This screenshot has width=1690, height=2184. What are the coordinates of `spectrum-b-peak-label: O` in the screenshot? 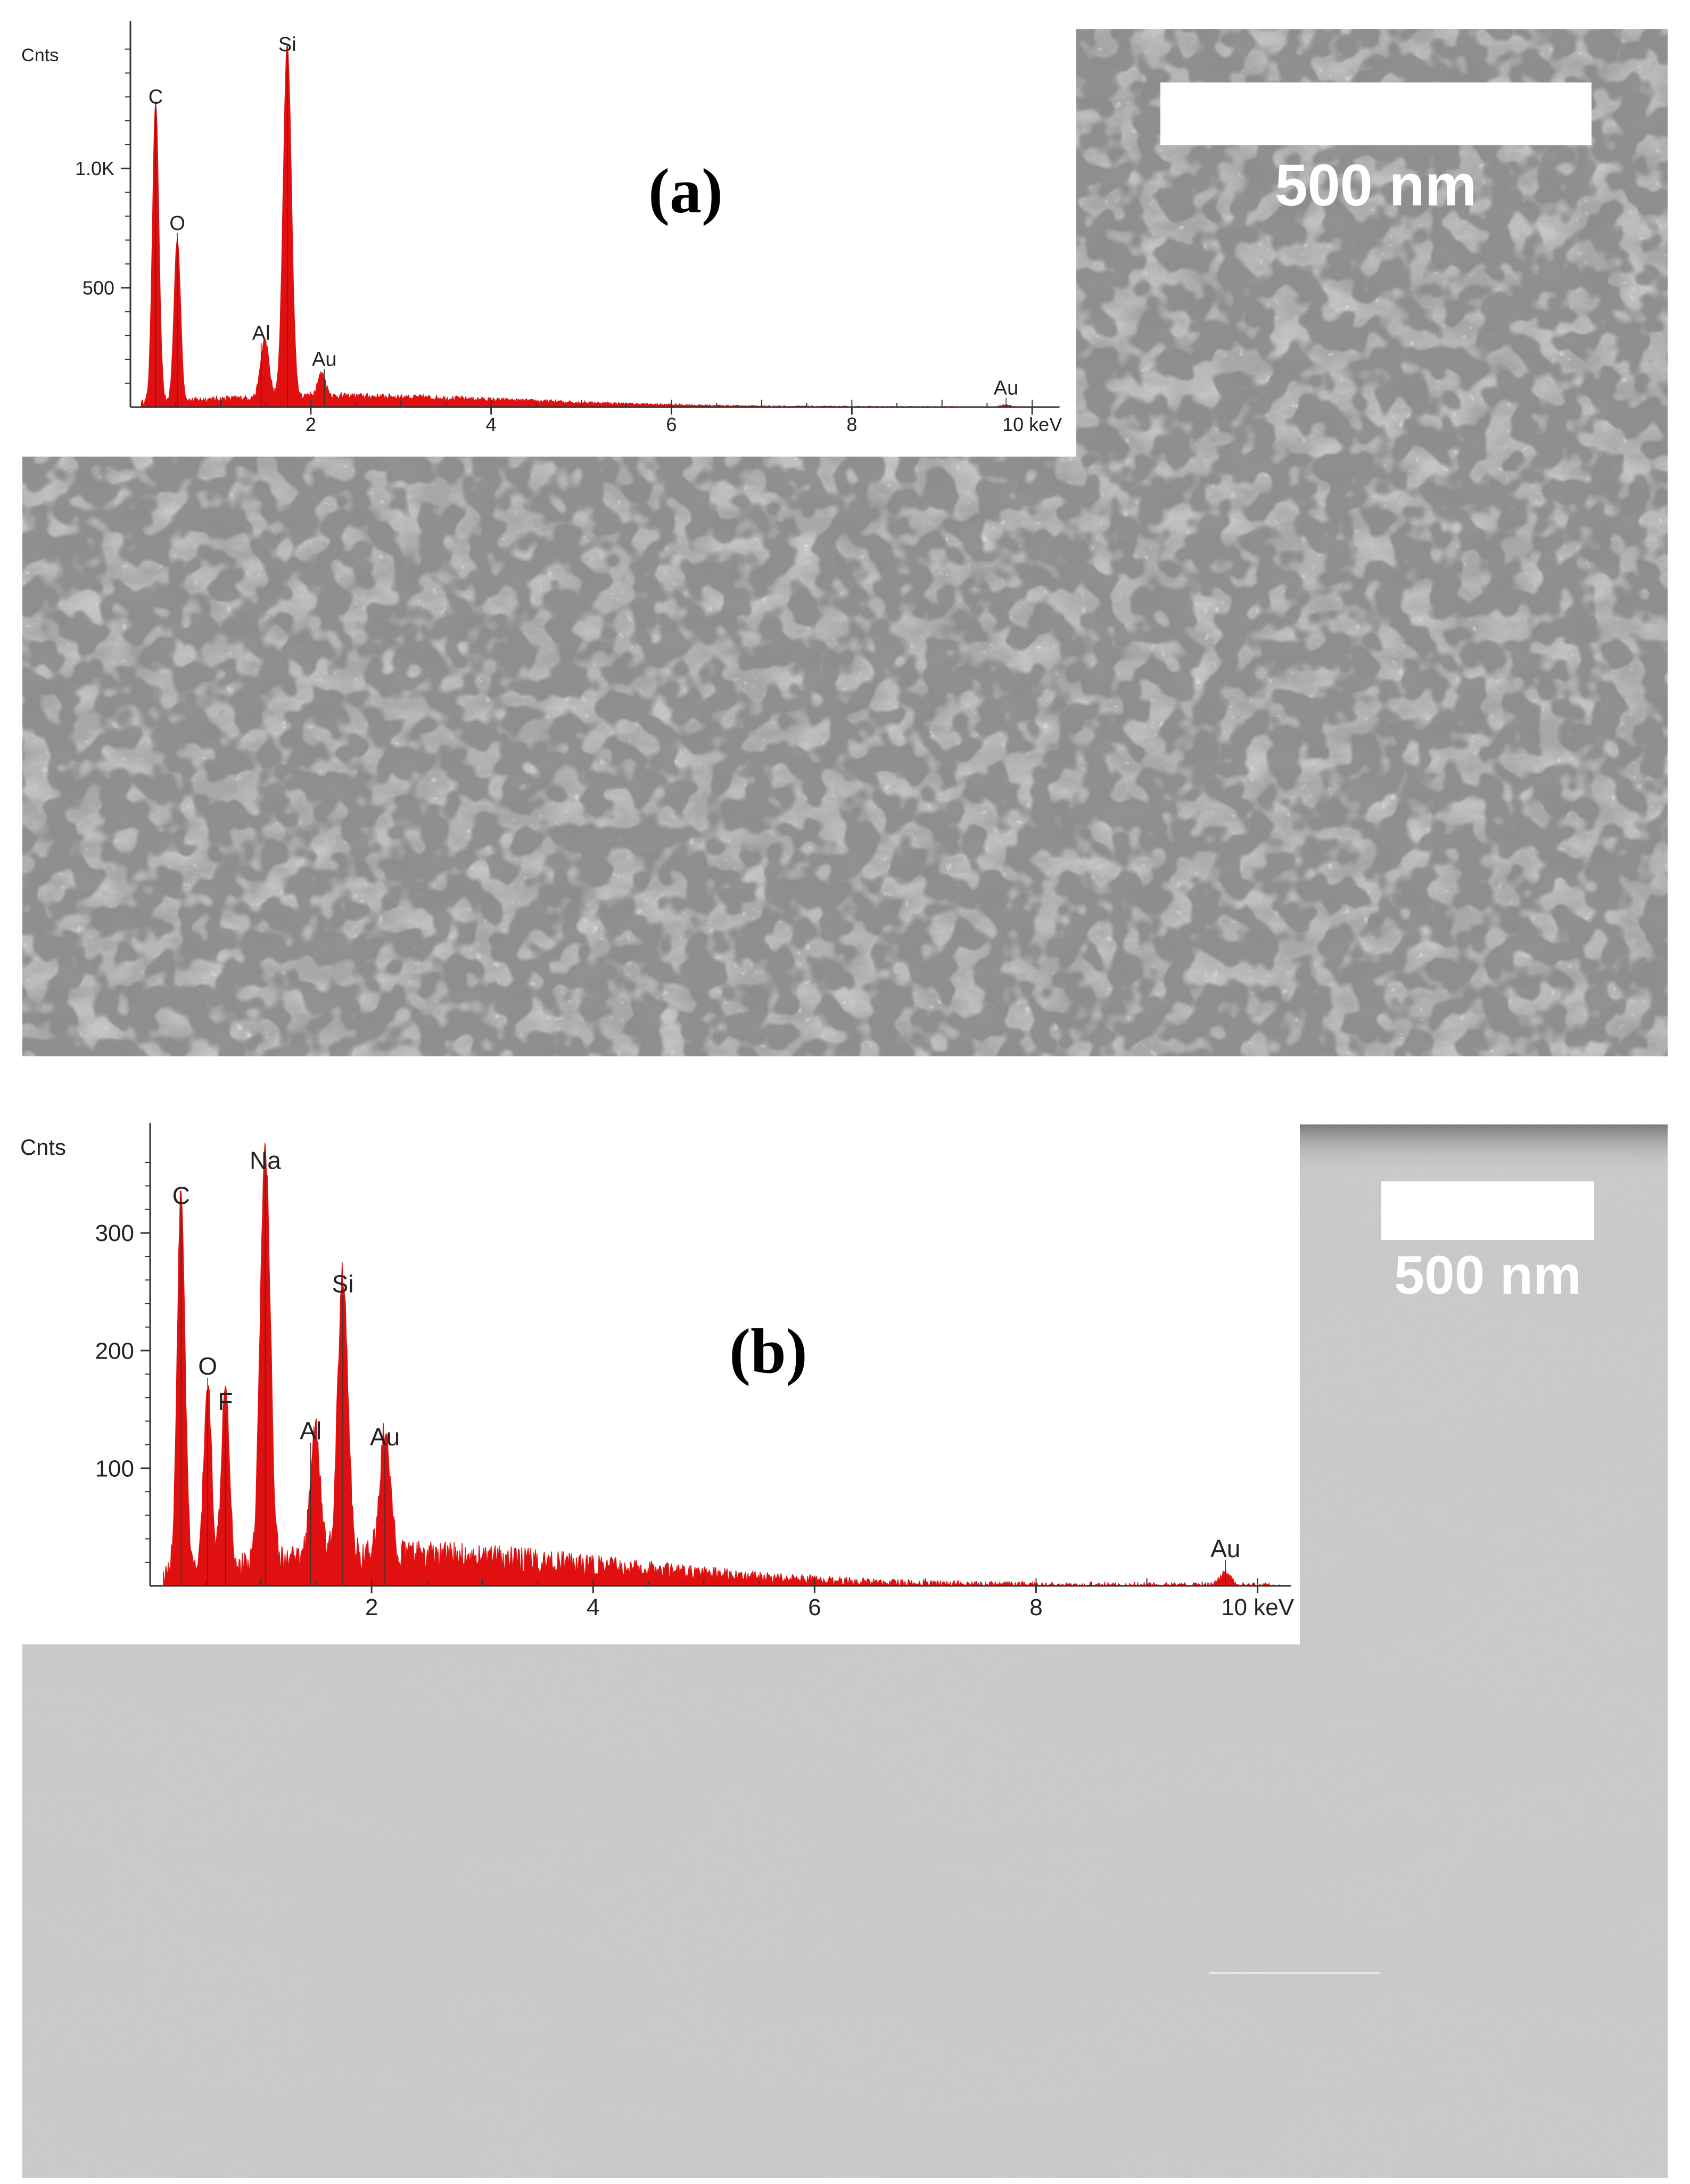 It's located at (207, 1366).